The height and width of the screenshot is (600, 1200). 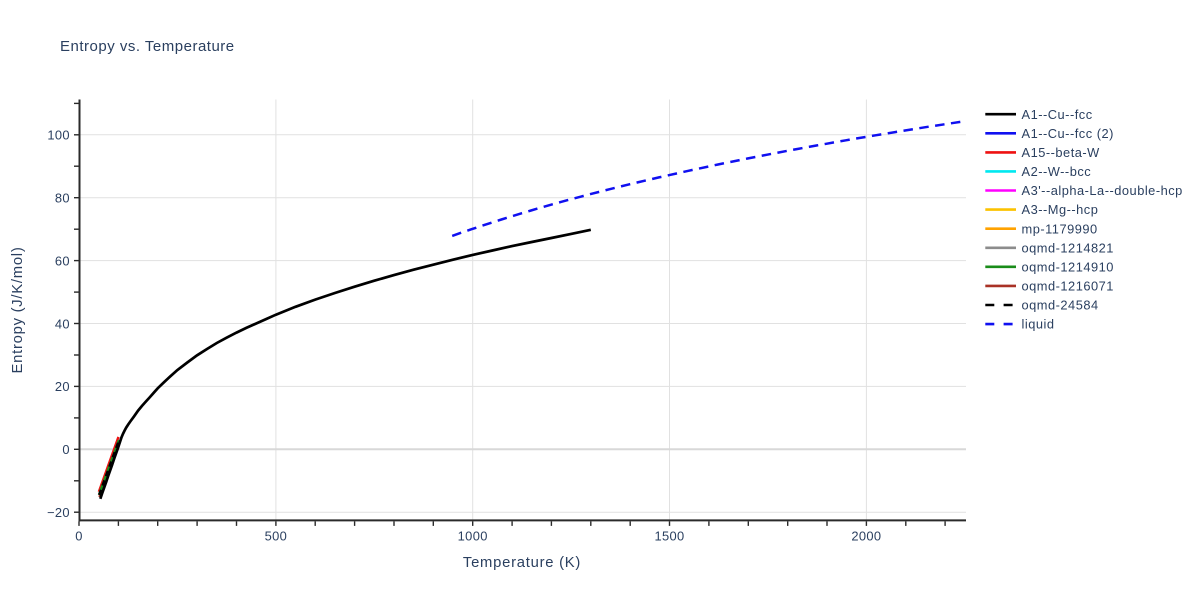 What do you see at coordinates (1061, 152) in the screenshot?
I see `svg-text: A15--beta-W` at bounding box center [1061, 152].